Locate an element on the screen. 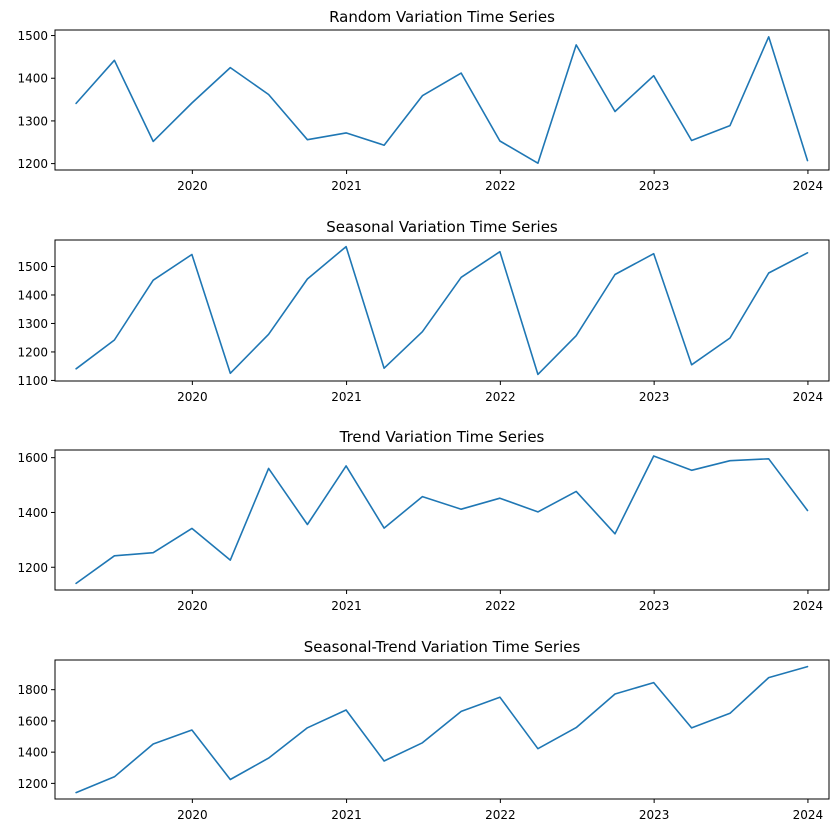 The height and width of the screenshot is (834, 840). chart-title: Random Variation Time Series is located at coordinates (442, 17).